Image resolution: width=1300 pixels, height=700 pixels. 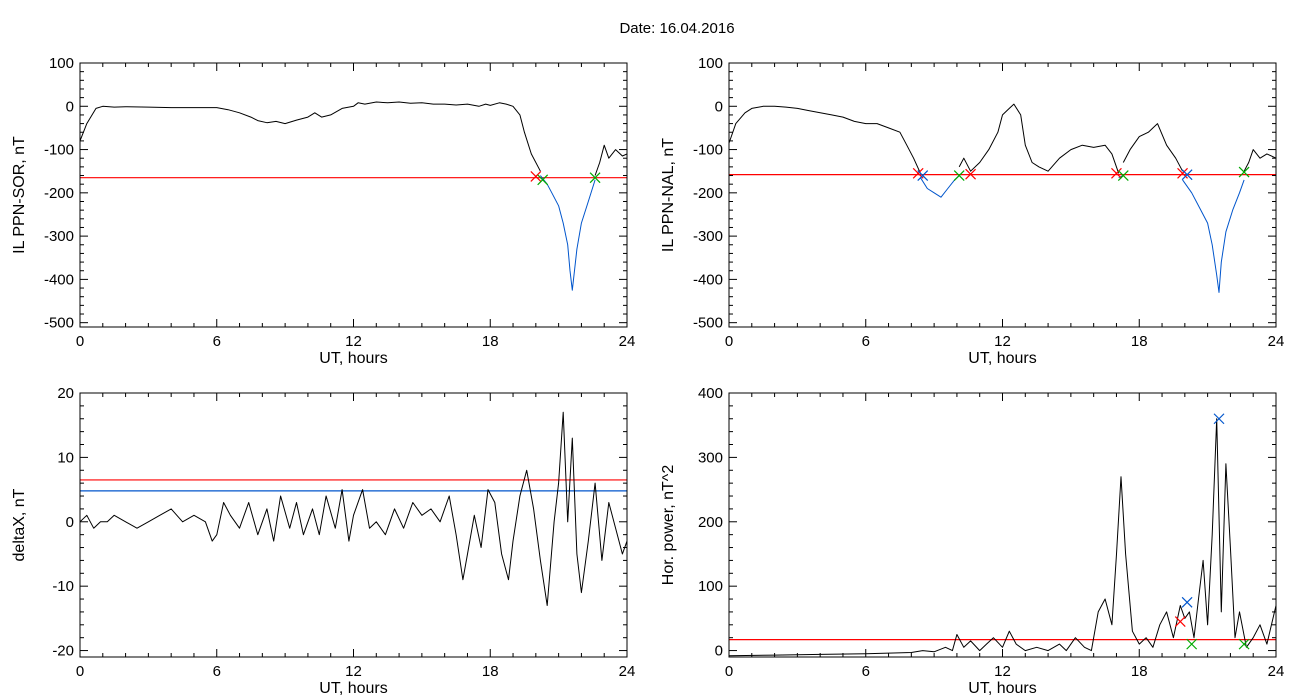 I want to click on y-axis-label: Hor. power, nT^2, so click(x=668, y=525).